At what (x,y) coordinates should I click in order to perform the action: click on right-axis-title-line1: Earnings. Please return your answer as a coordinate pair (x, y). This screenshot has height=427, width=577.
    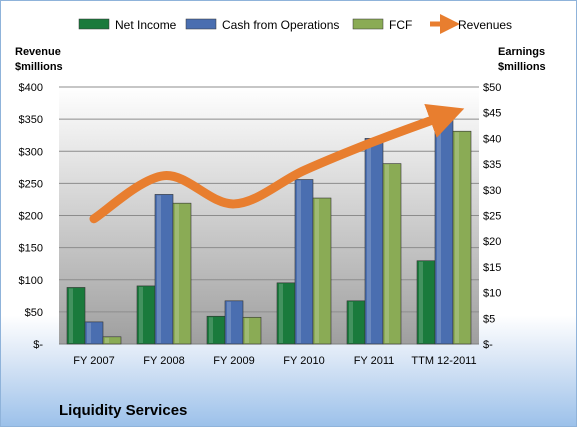
    Looking at the image, I should click on (521, 52).